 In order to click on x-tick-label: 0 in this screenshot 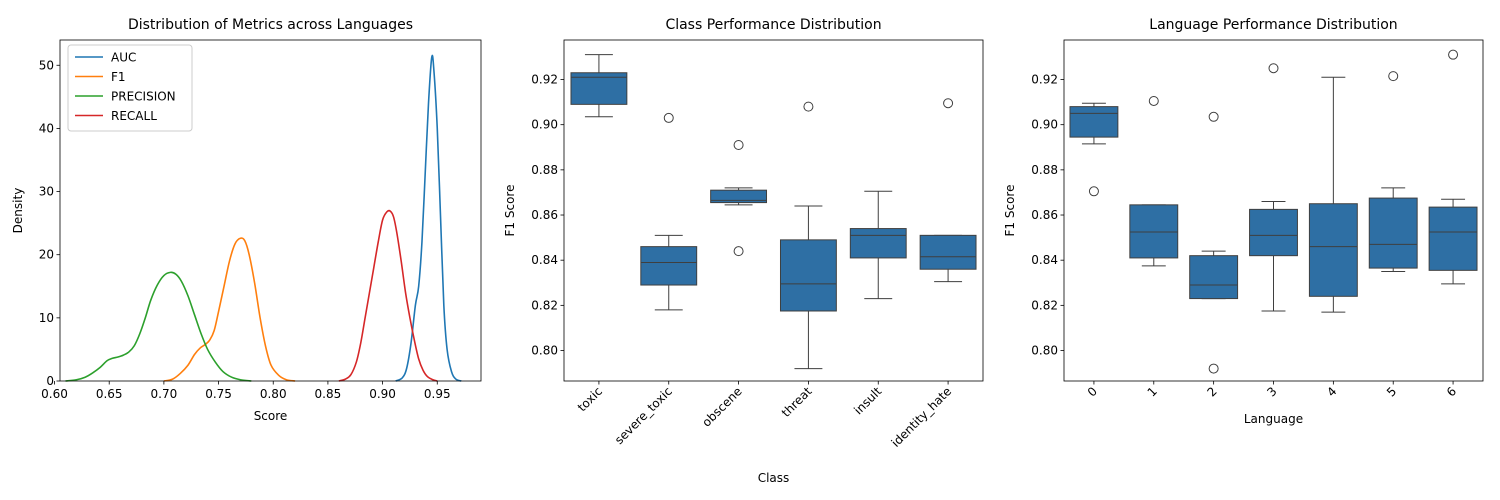, I will do `click(1092, 391)`.